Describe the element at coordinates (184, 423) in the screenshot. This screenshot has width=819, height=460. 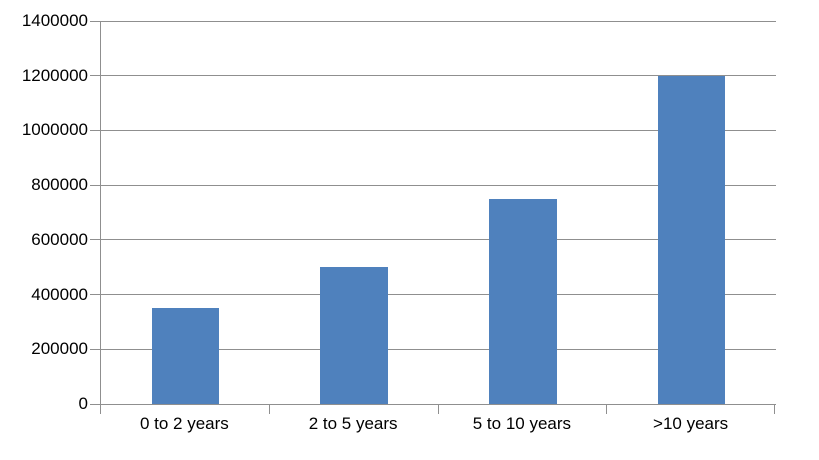
I see `x-axis-category-label: 0 to 2 years` at that location.